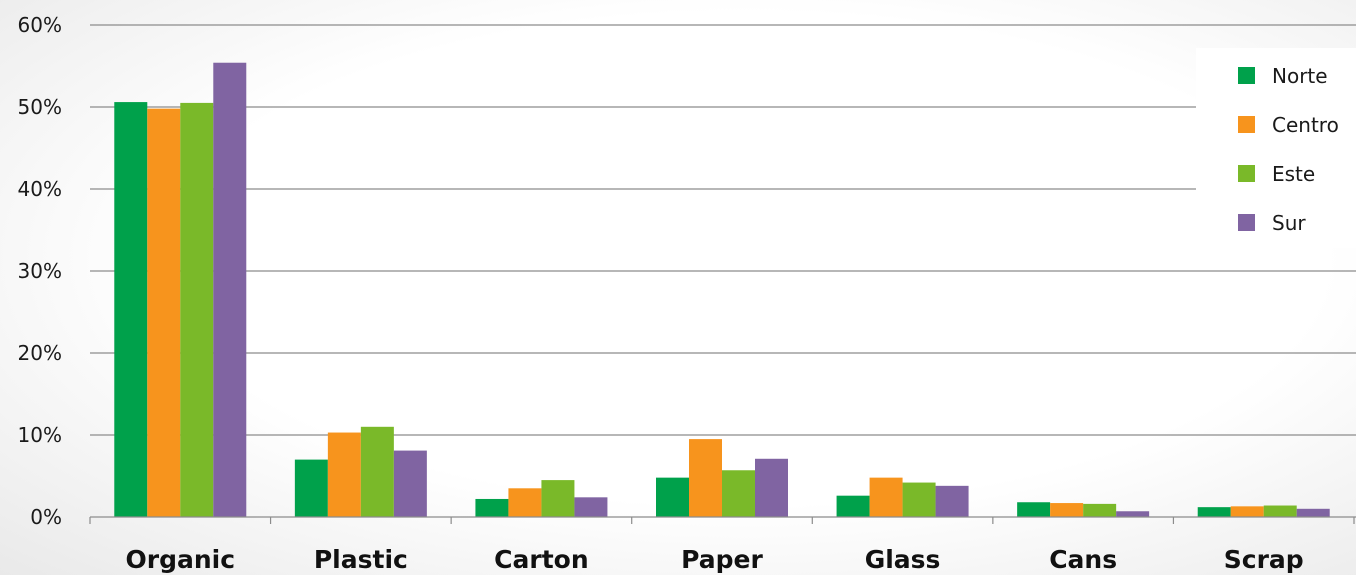 This screenshot has width=1356, height=575. What do you see at coordinates (952, 501) in the screenshot?
I see `bar-glass-sur` at bounding box center [952, 501].